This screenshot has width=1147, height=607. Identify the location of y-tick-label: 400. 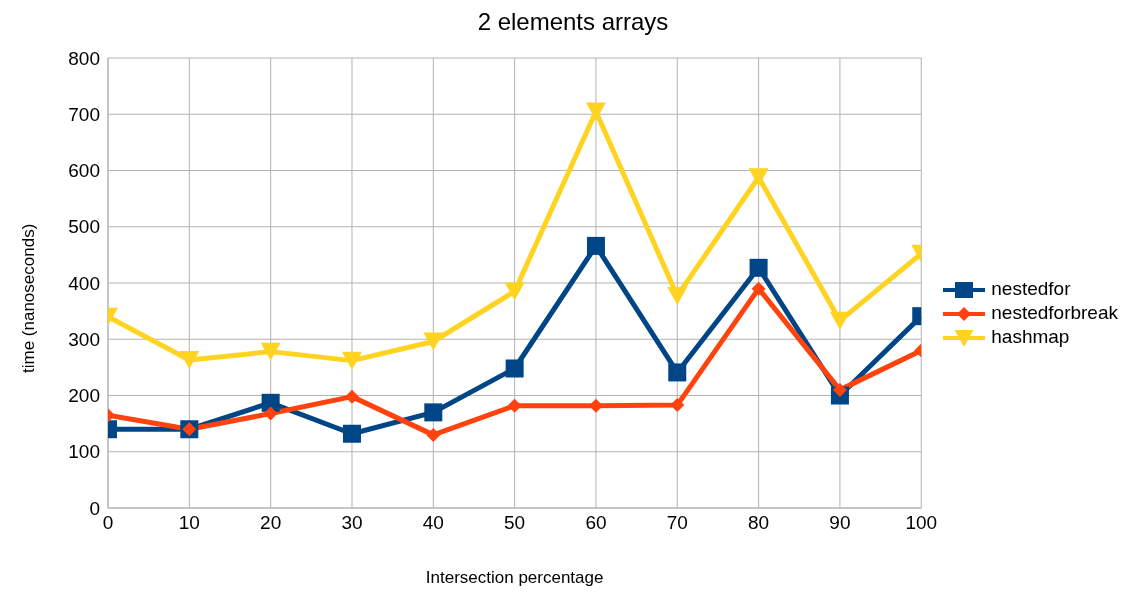
(84, 283).